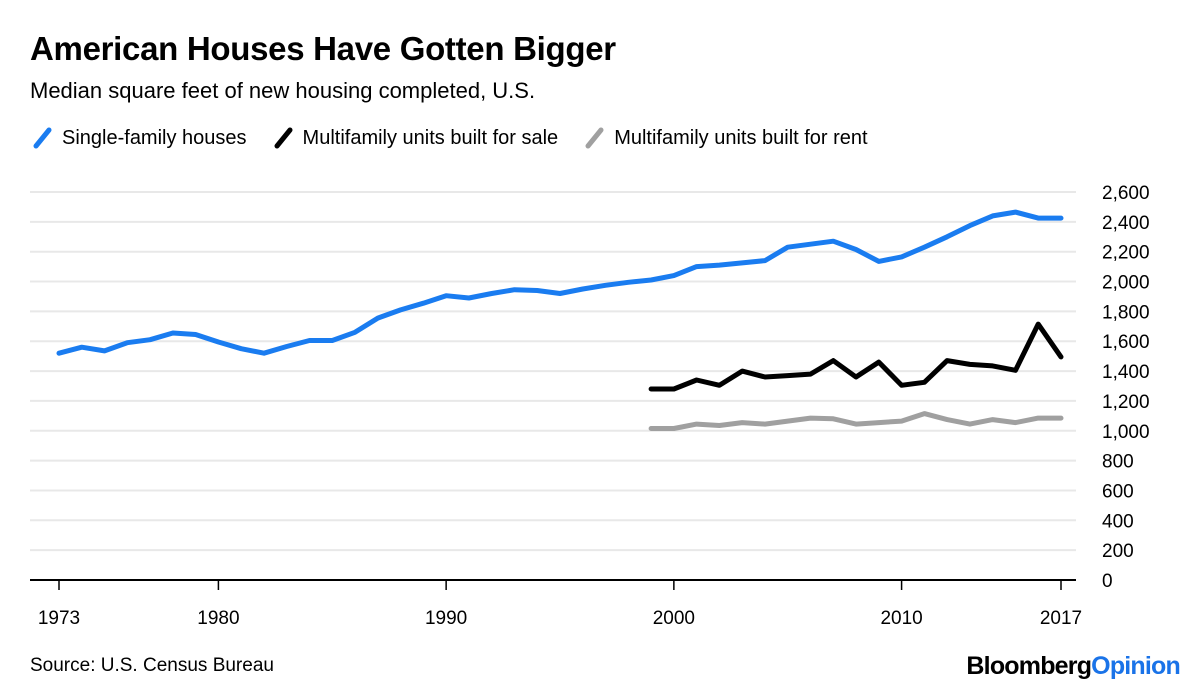 Image resolution: width=1200 pixels, height=697 pixels. I want to click on y-tick-label: 2,400, so click(1126, 223).